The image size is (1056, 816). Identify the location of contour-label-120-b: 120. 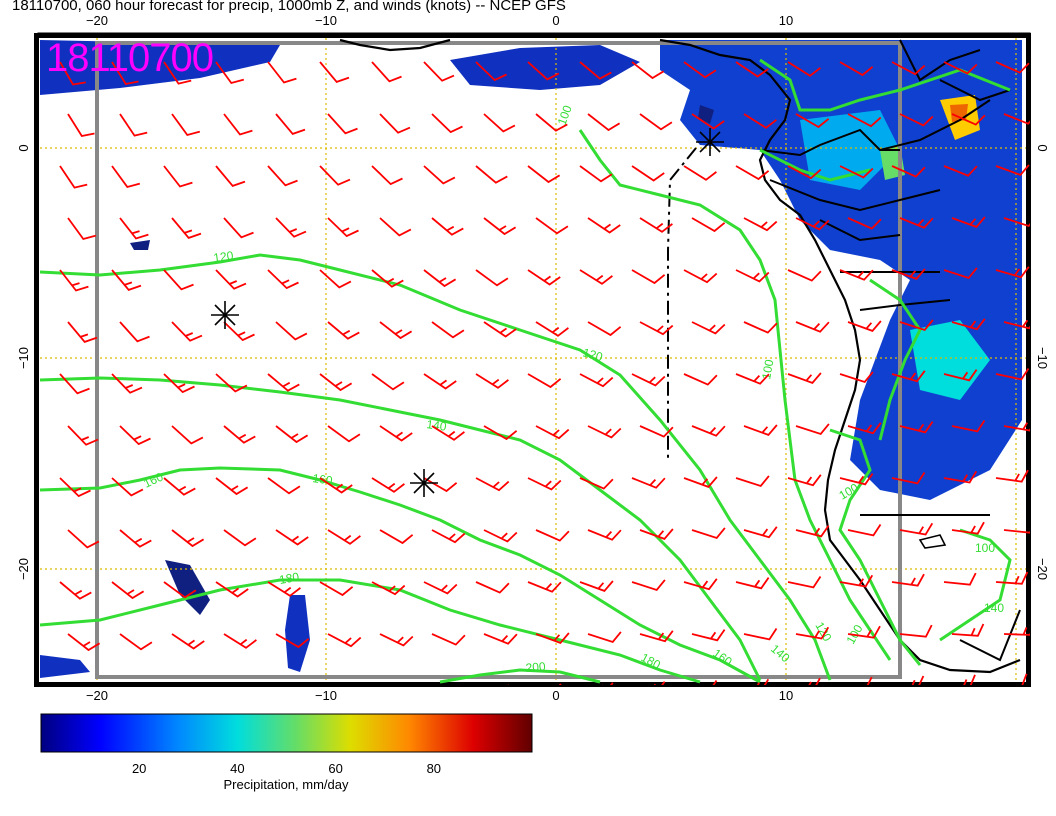
(592, 354).